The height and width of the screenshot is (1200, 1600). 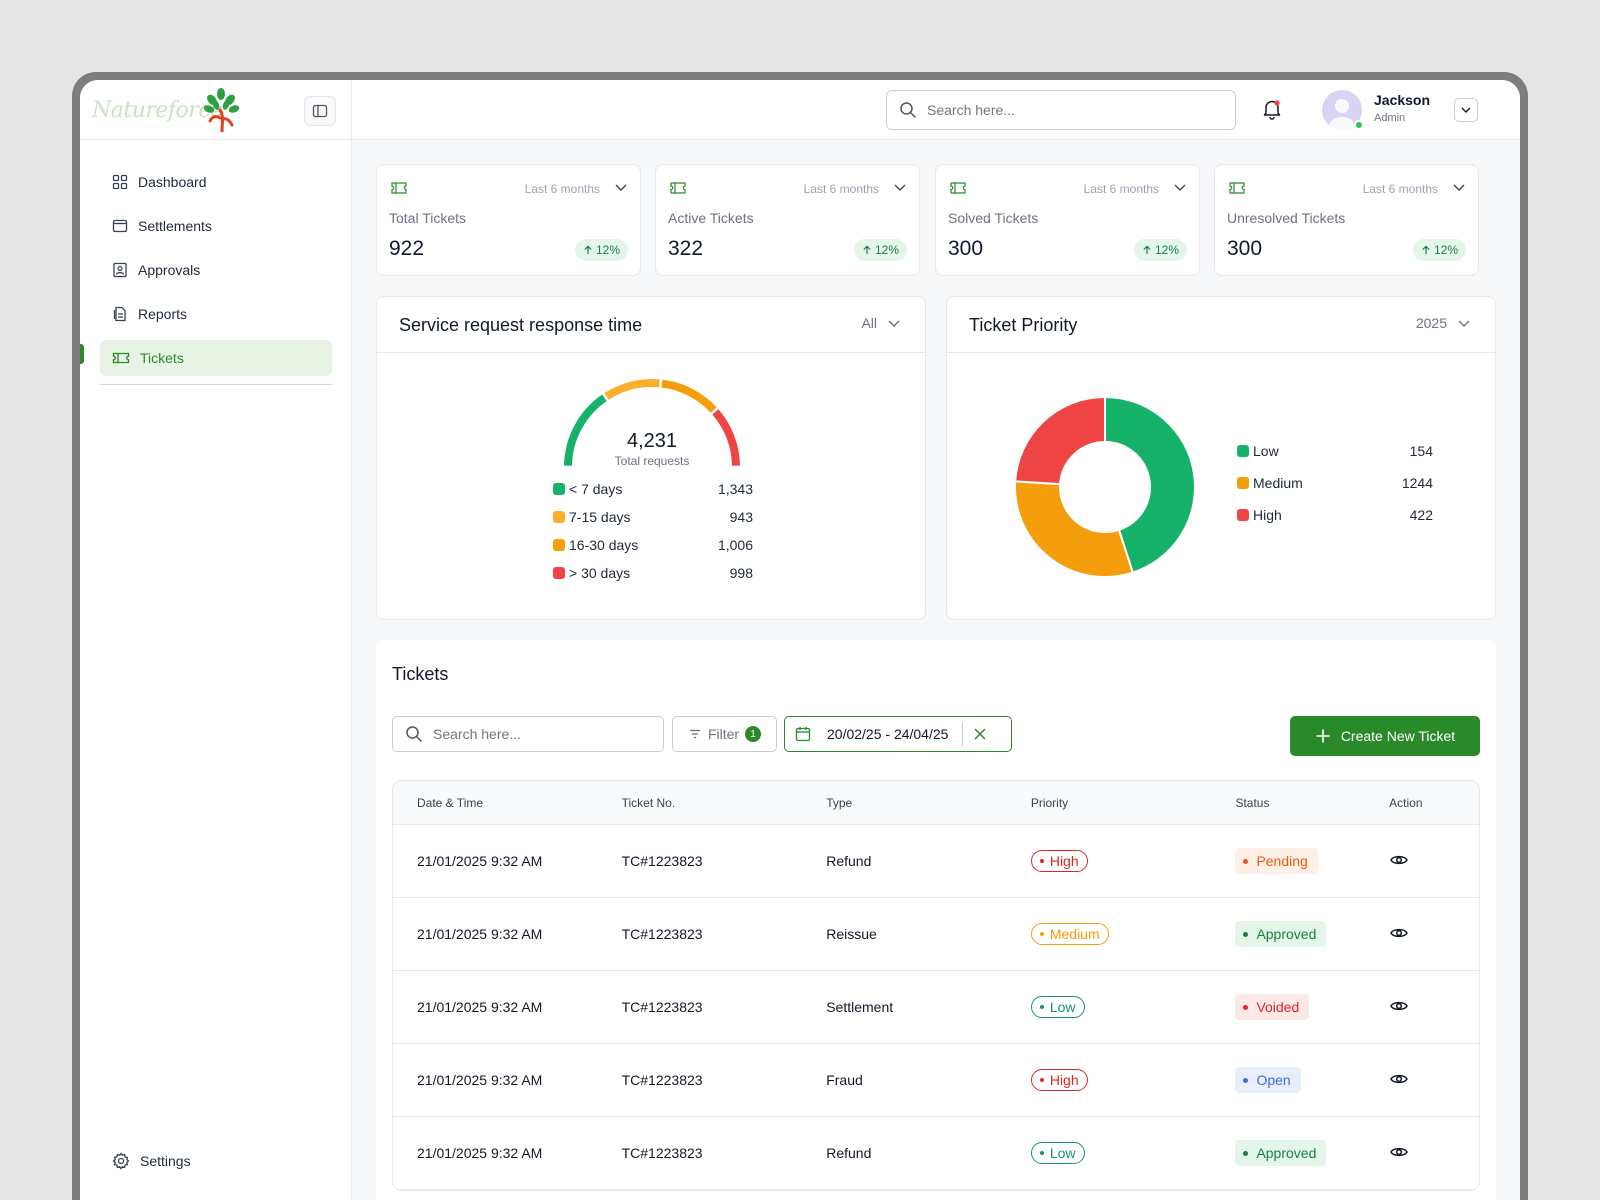 I want to click on create-ticket-button: Create New Ticket, so click(x=1385, y=736).